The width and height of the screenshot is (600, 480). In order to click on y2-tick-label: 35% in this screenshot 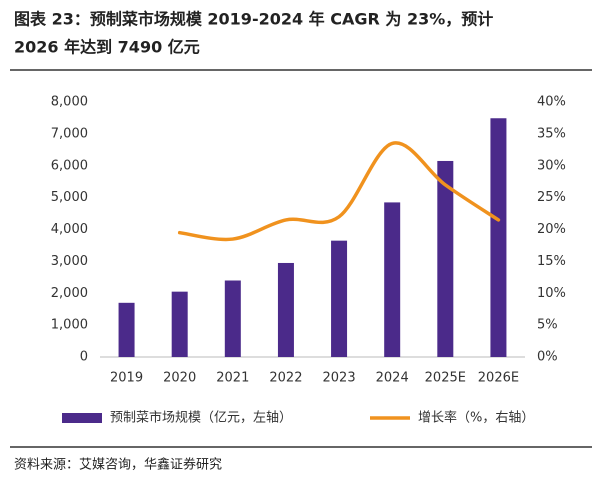, I will do `click(551, 133)`.